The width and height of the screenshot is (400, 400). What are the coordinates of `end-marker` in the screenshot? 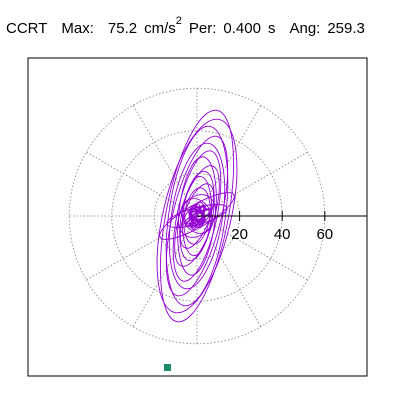 It's located at (167, 367).